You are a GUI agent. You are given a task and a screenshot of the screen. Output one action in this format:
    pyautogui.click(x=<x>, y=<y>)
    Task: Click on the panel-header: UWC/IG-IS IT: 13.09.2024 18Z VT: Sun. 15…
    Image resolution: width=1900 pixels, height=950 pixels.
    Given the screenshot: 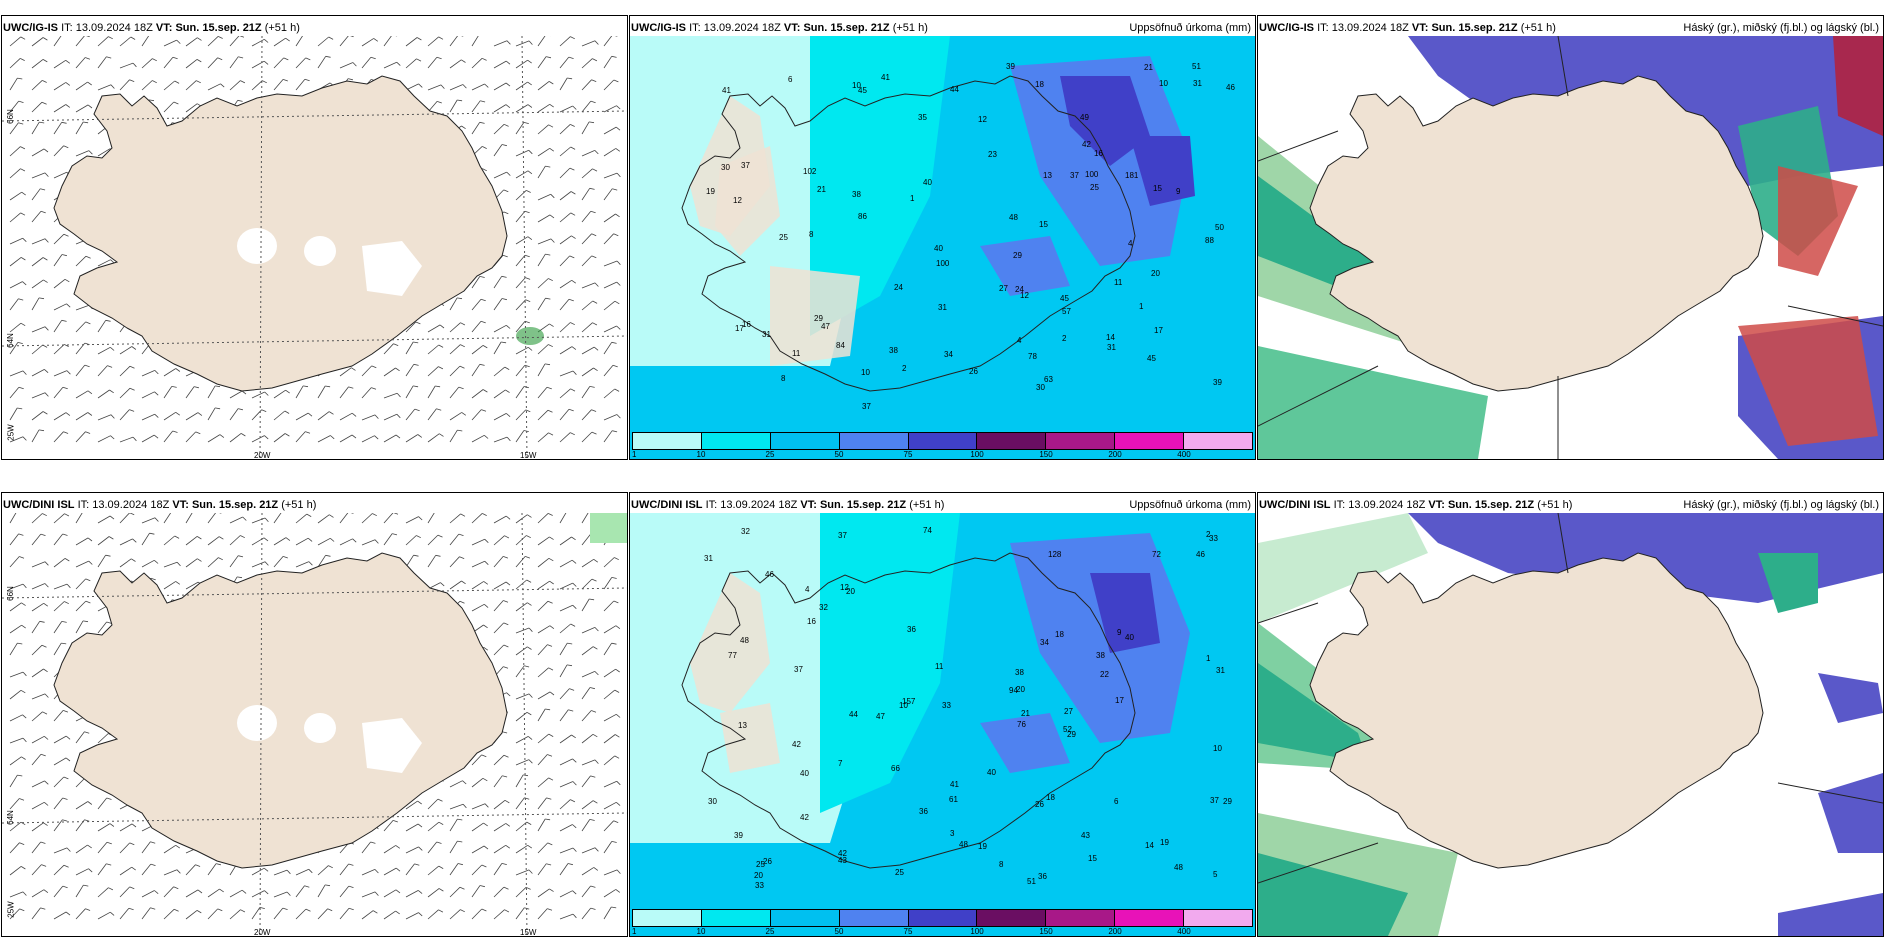 What is the action you would take?
    pyautogui.click(x=941, y=28)
    